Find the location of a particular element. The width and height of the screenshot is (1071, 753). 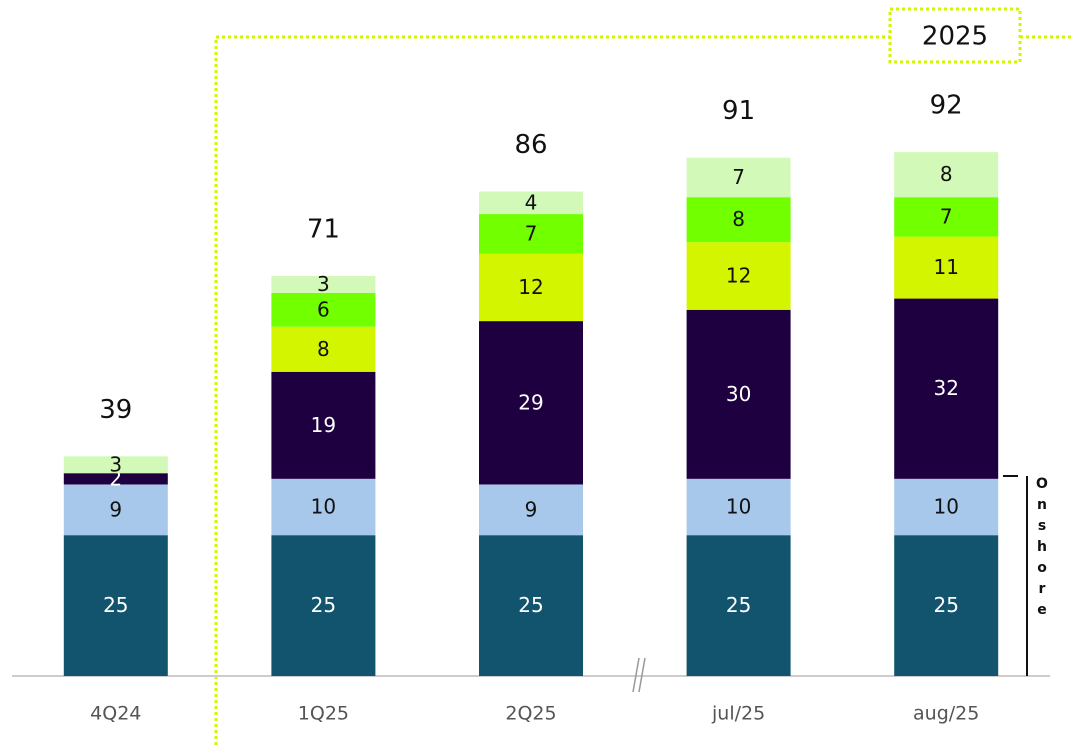

segment-label: 11 is located at coordinates (945, 267).